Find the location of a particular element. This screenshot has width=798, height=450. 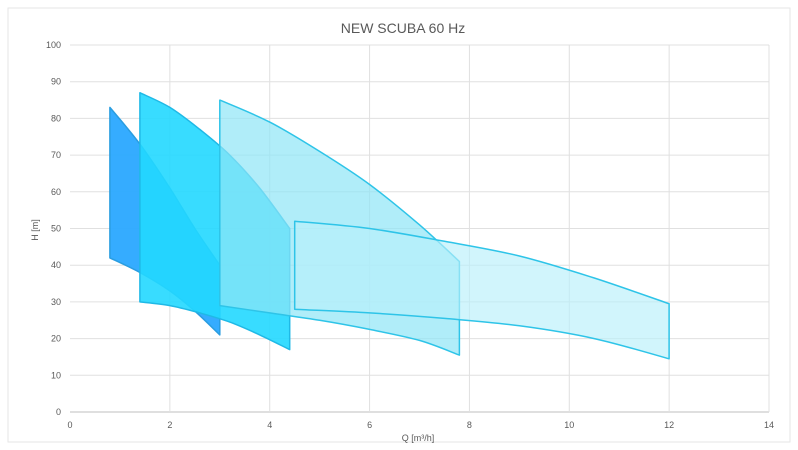

y-axis-label: H [m] is located at coordinates (35, 230).